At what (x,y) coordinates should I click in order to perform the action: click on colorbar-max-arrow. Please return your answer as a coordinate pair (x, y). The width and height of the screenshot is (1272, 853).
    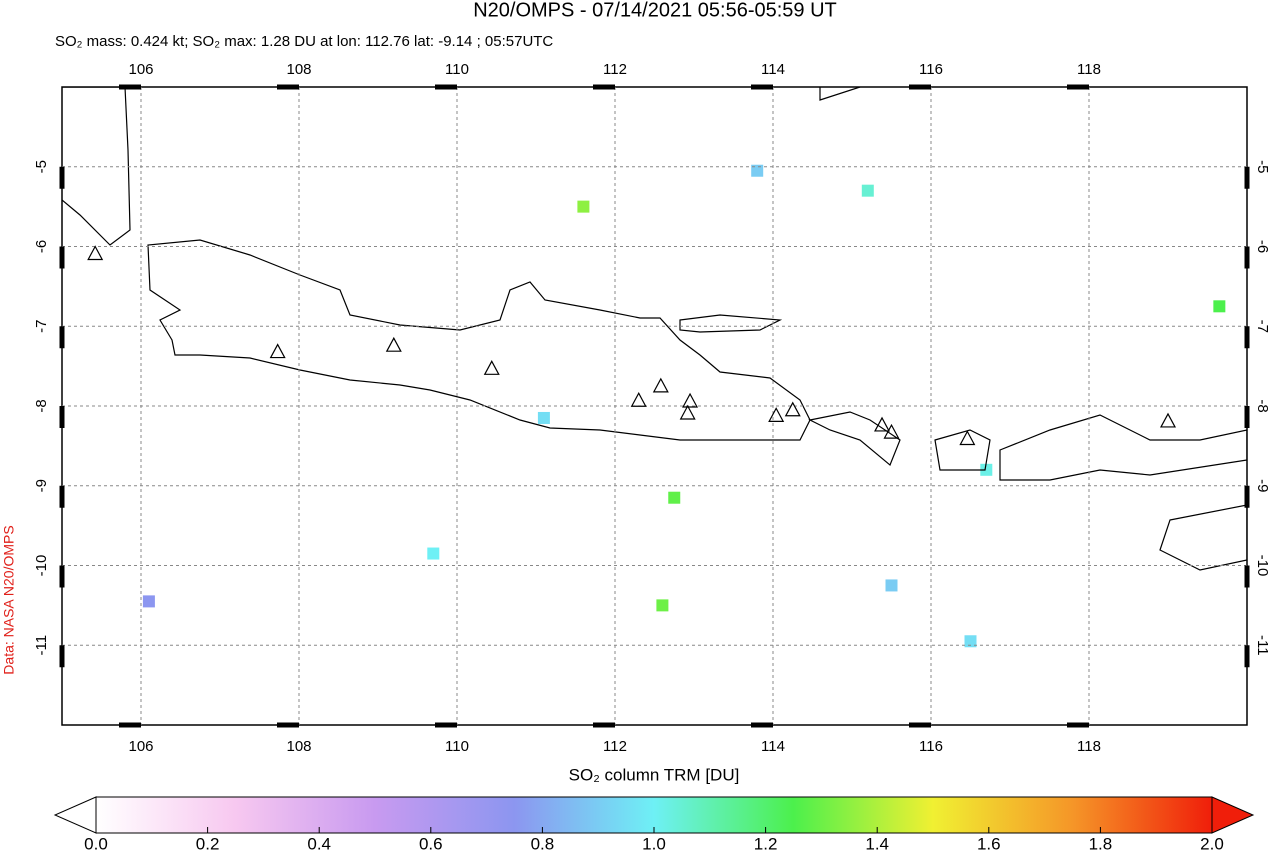
    Looking at the image, I should click on (1233, 815).